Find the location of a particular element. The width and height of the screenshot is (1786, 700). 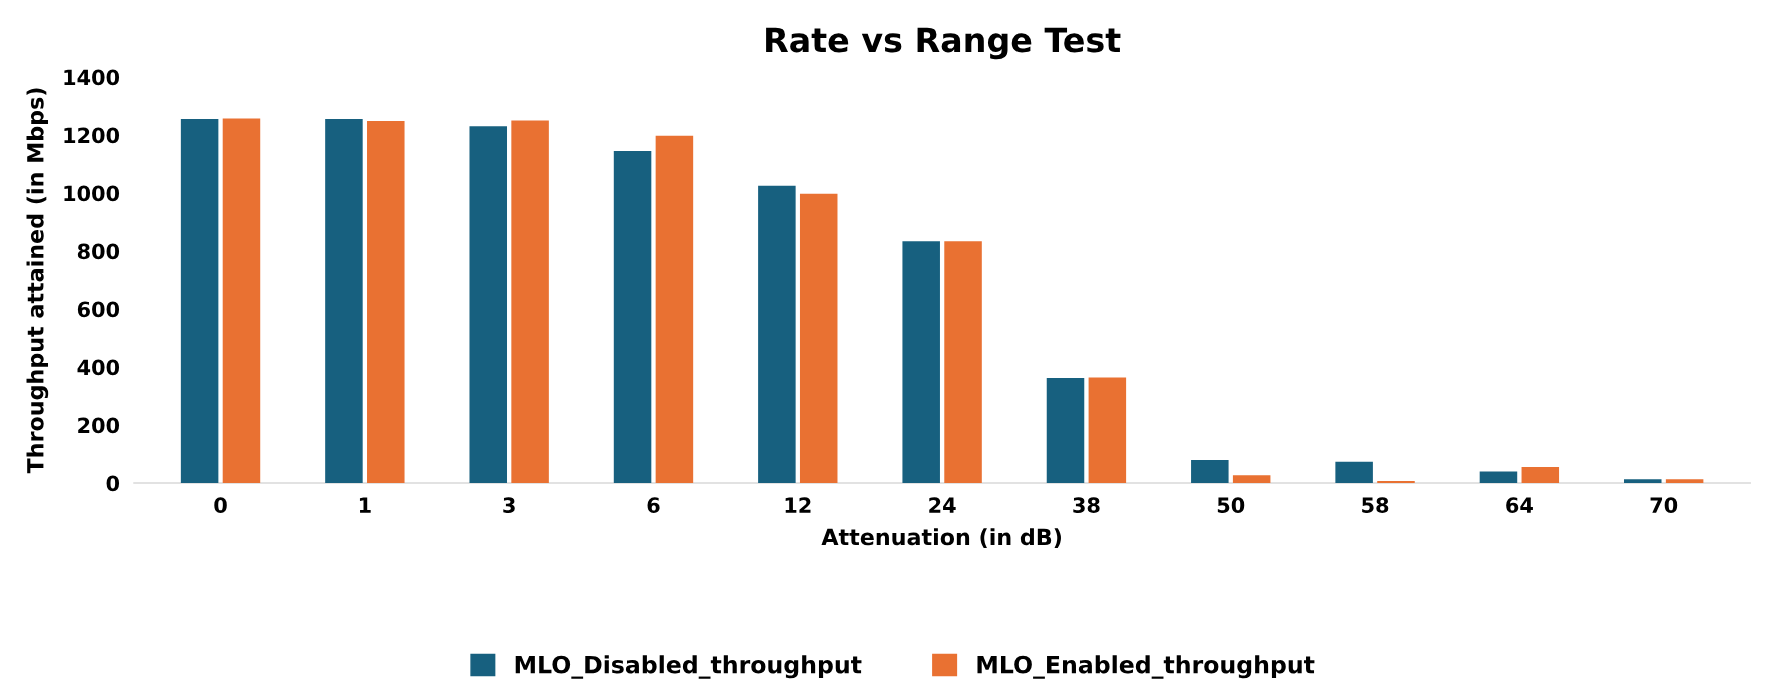

chart-title: Rate vs Range Test is located at coordinates (943, 43).